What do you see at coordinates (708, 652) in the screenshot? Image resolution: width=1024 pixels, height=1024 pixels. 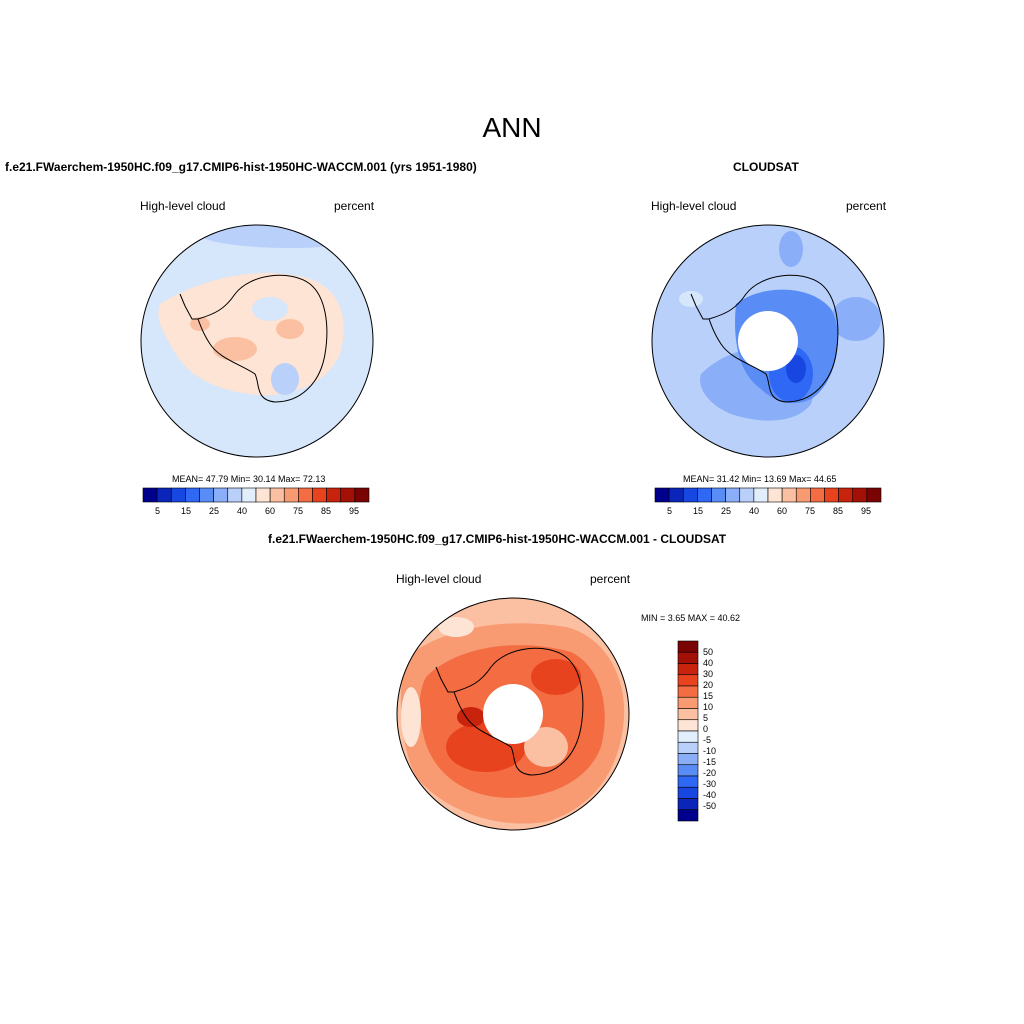 I see `diff-tick-label: 50` at bounding box center [708, 652].